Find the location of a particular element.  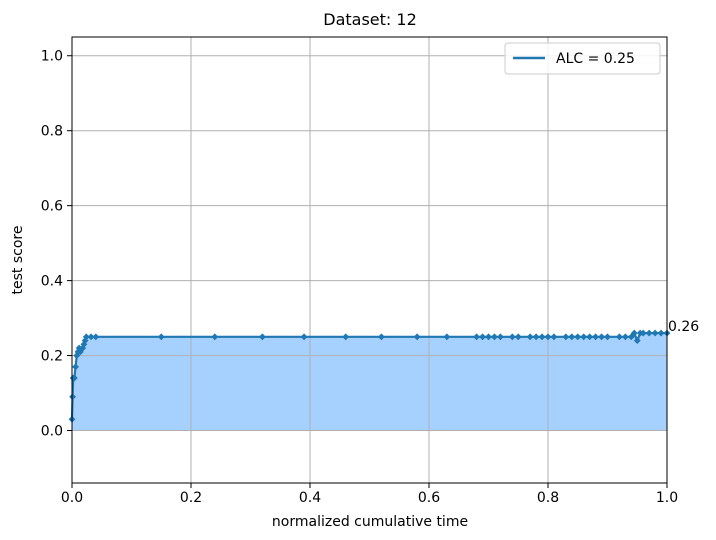

legend: ALC = 0.25 is located at coordinates (582, 58).